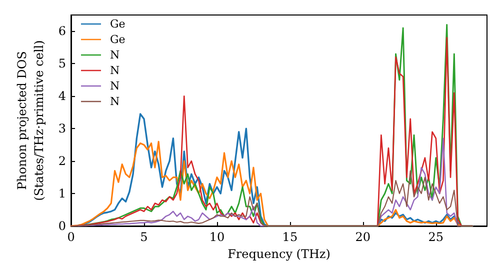  I want to click on y-tick-label: 6, so click(62, 31).